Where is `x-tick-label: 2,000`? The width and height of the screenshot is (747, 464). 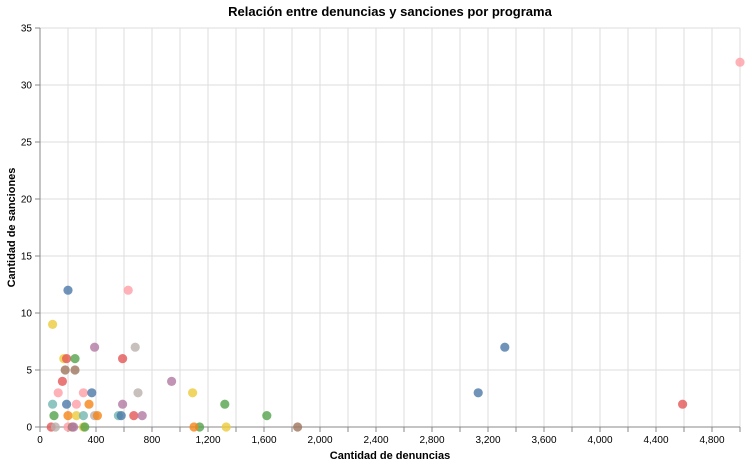
x-tick-label: 2,000 is located at coordinates (319, 440).